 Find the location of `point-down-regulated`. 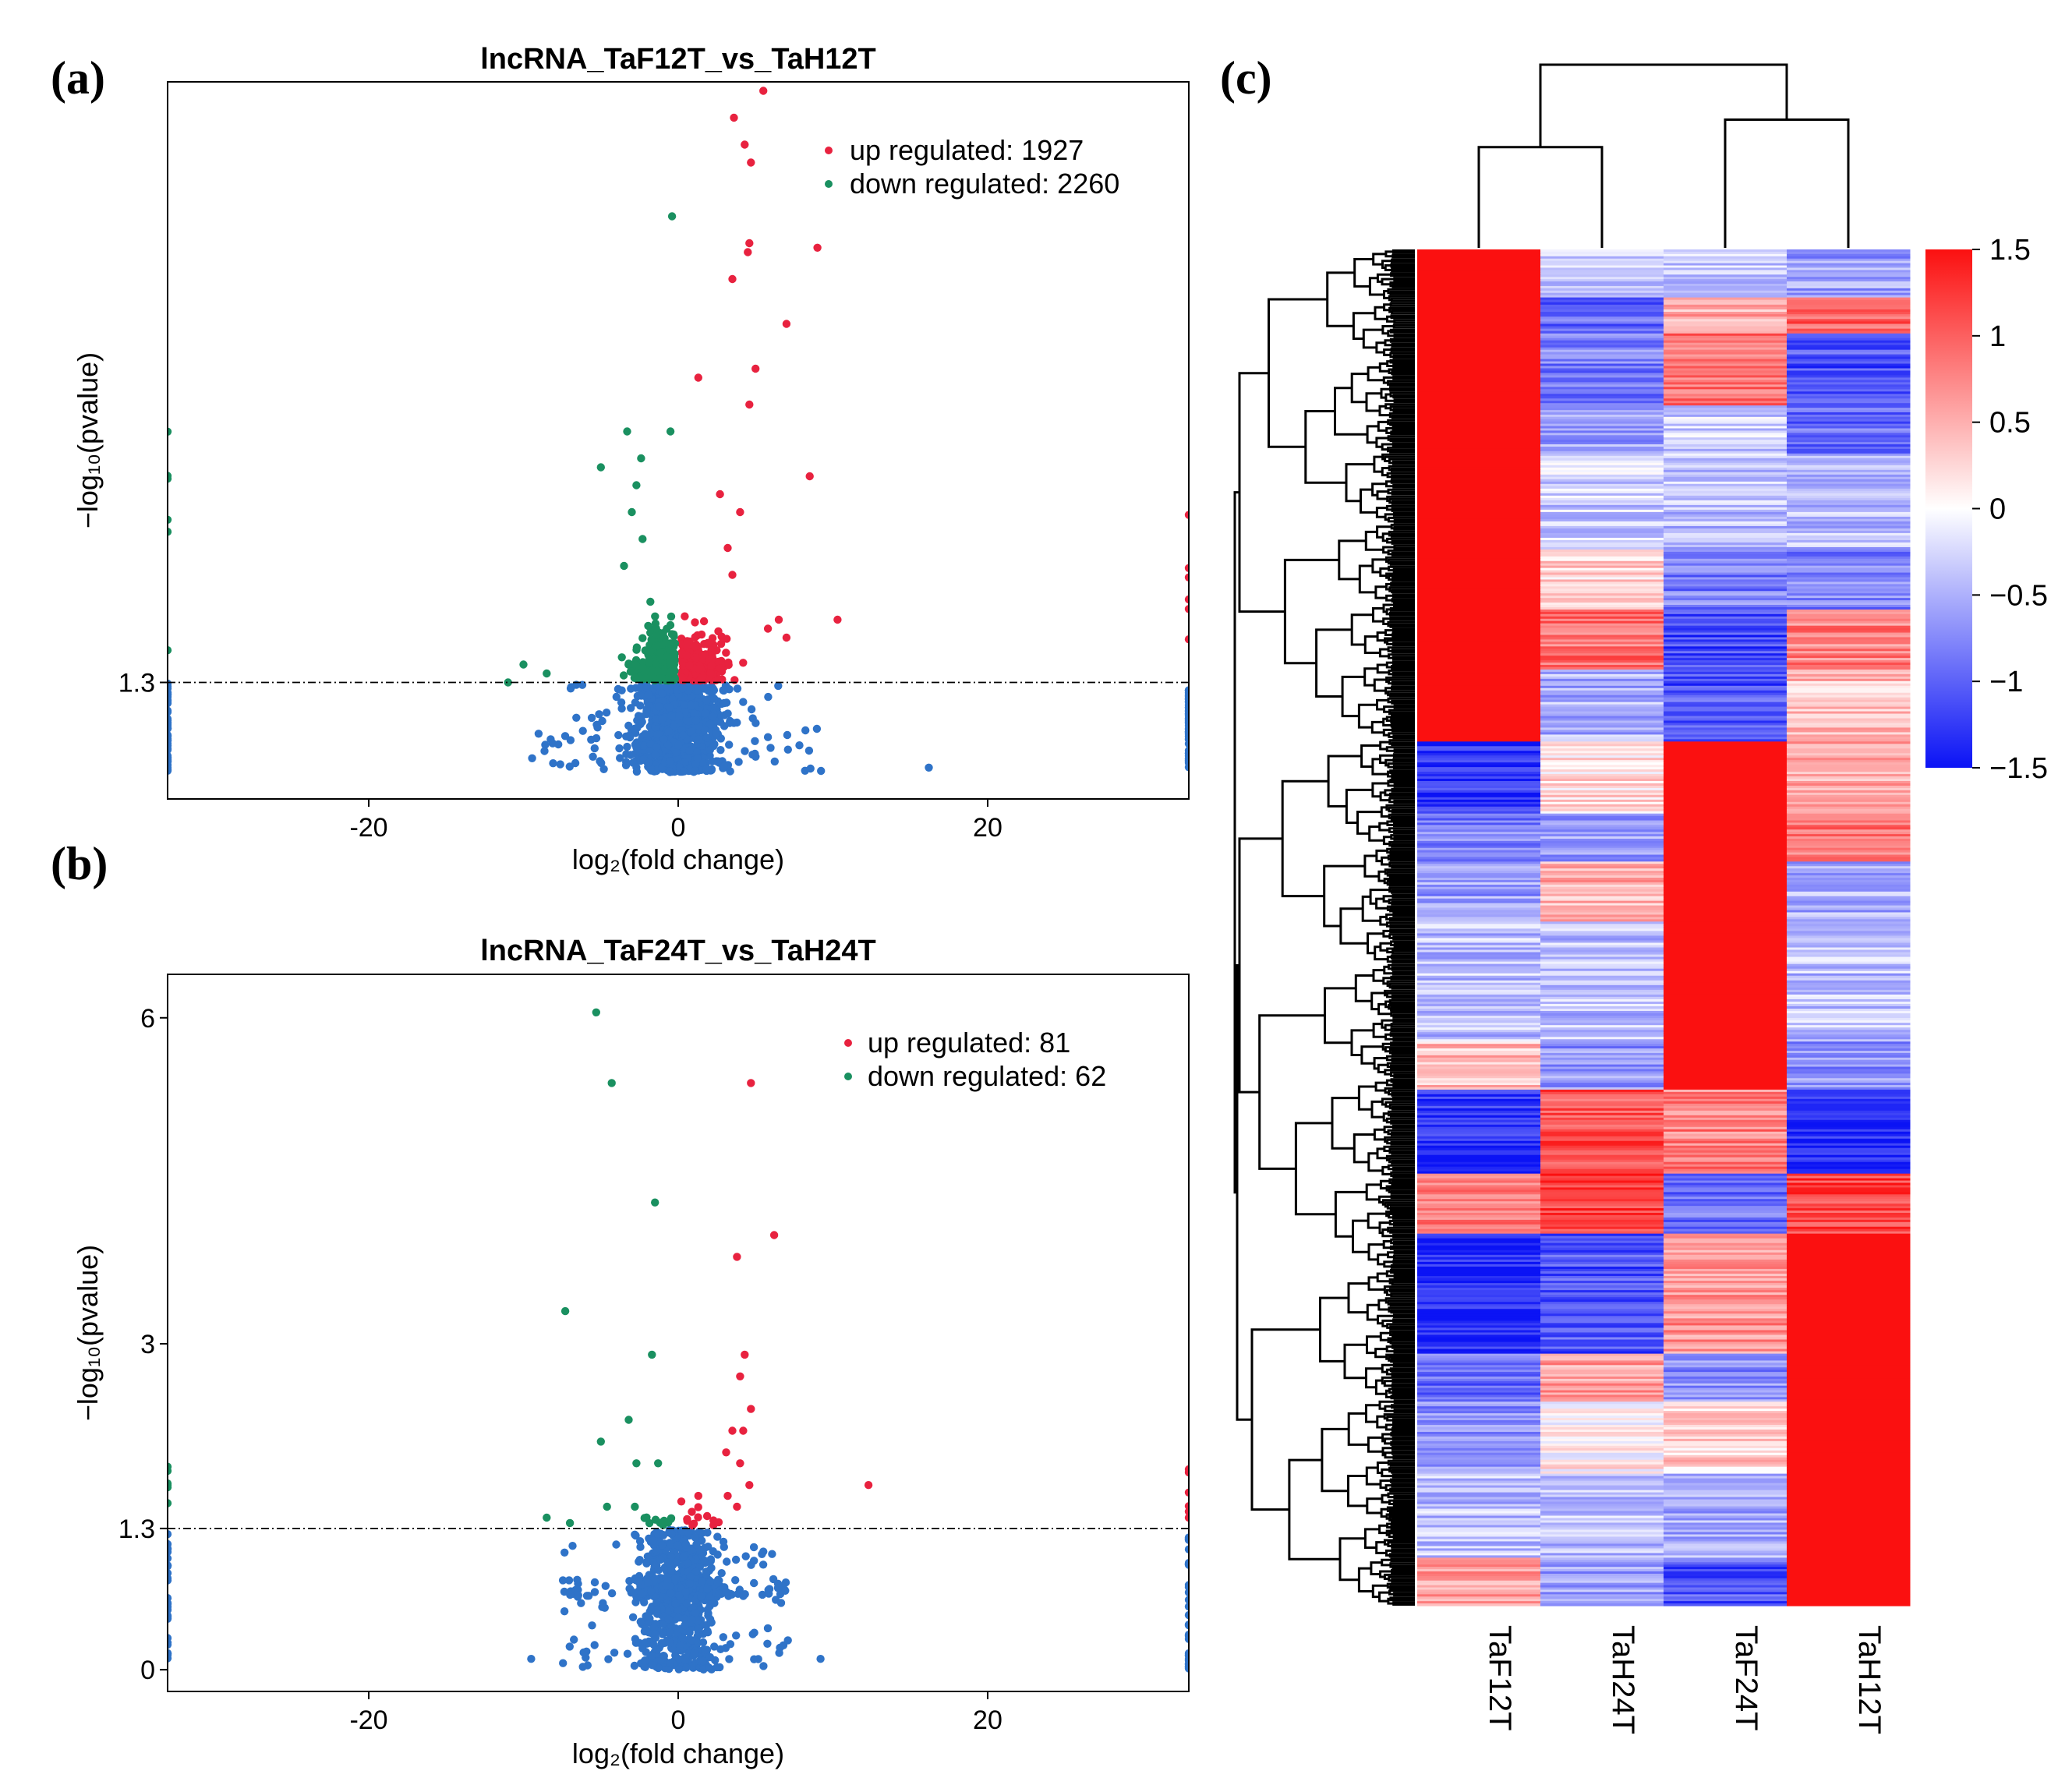

point-down-regulated is located at coordinates (635, 1507).